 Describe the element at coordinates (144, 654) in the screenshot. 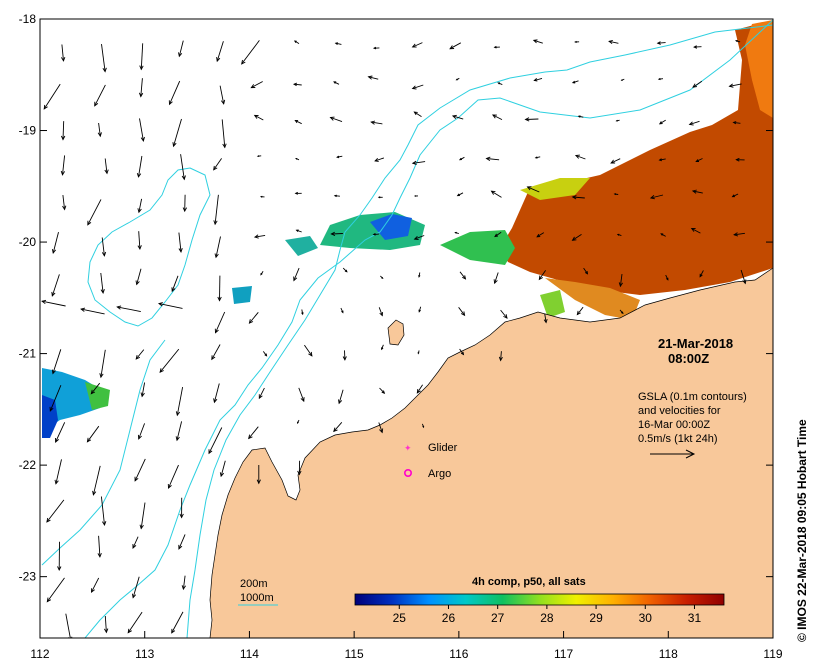

I see `x-tick-label: 113` at that location.